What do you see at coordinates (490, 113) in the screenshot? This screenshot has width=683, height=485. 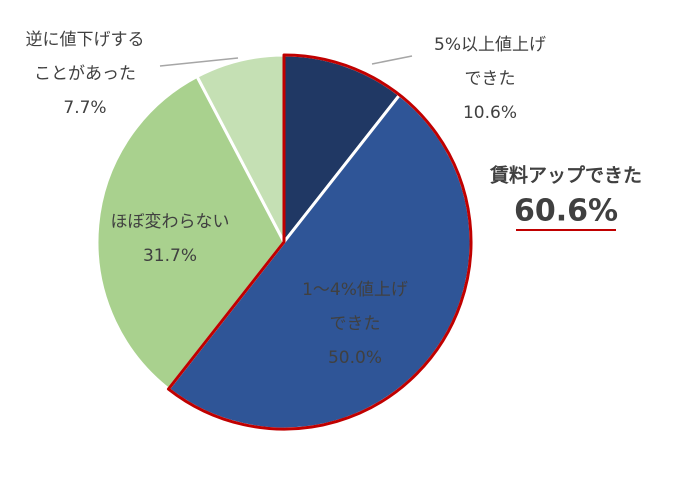 I see `value-label: 10.6%` at bounding box center [490, 113].